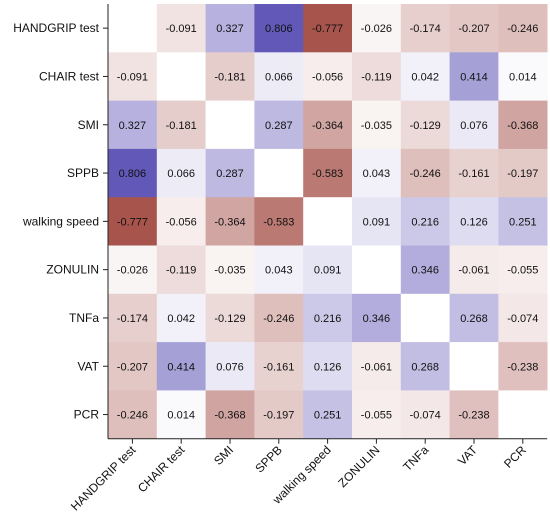  I want to click on heatmap-cell-pcr-vat, so click(474, 414).